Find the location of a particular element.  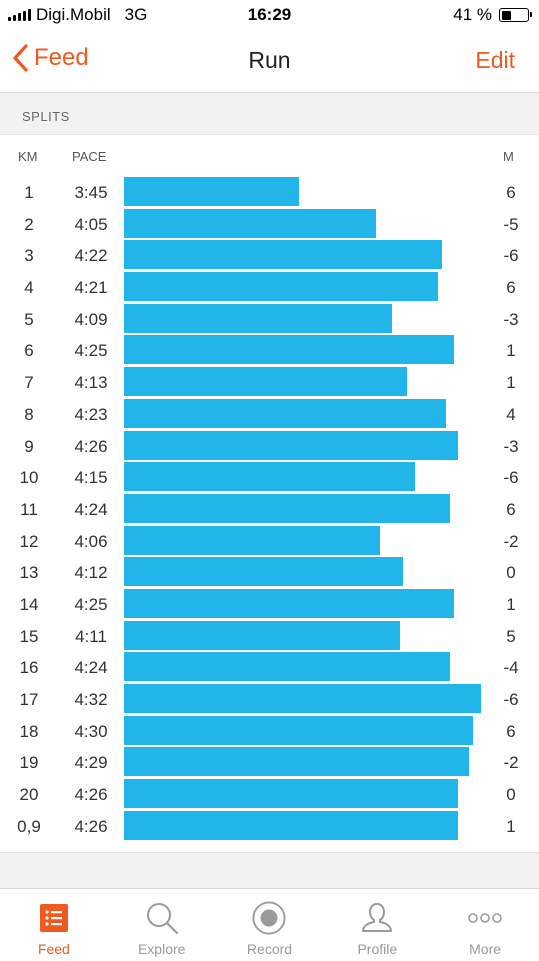

split-pace: 4:12 is located at coordinates (91, 573).